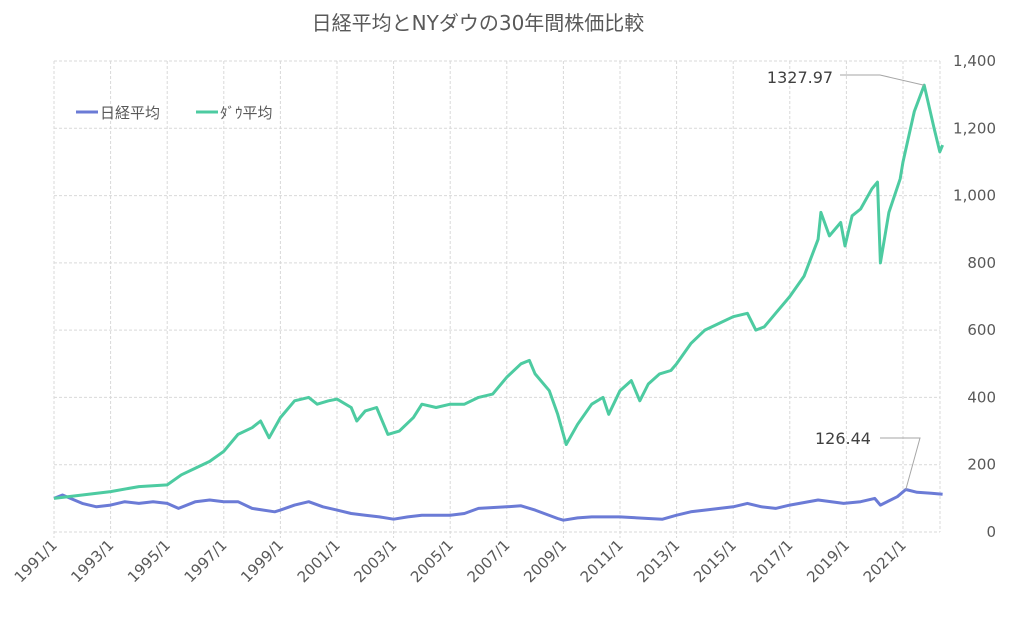 Image resolution: width=1024 pixels, height=621 pixels. What do you see at coordinates (319, 561) in the screenshot?
I see `x-tick-label: 2001/1` at bounding box center [319, 561].